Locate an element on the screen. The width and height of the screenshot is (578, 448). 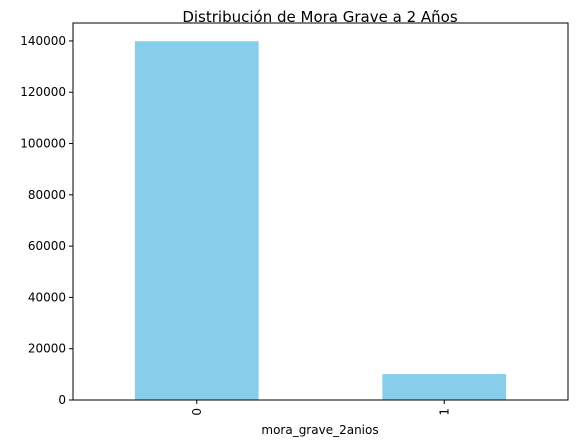
y-tick-label: 20000 is located at coordinates (47, 349).